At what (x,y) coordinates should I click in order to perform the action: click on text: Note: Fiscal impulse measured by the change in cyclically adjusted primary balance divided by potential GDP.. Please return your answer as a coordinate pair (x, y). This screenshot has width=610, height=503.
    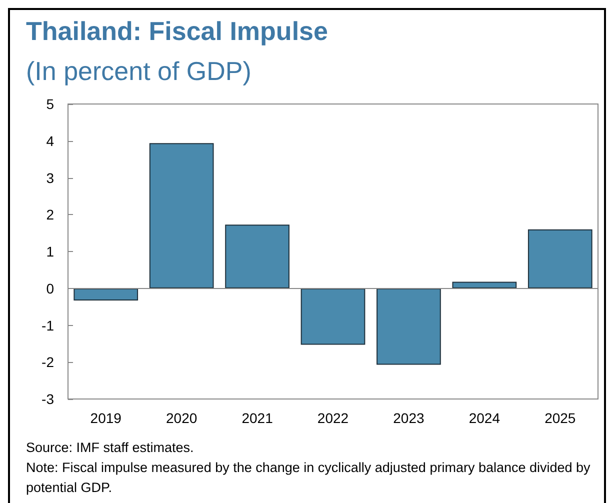
    Looking at the image, I should click on (309, 478).